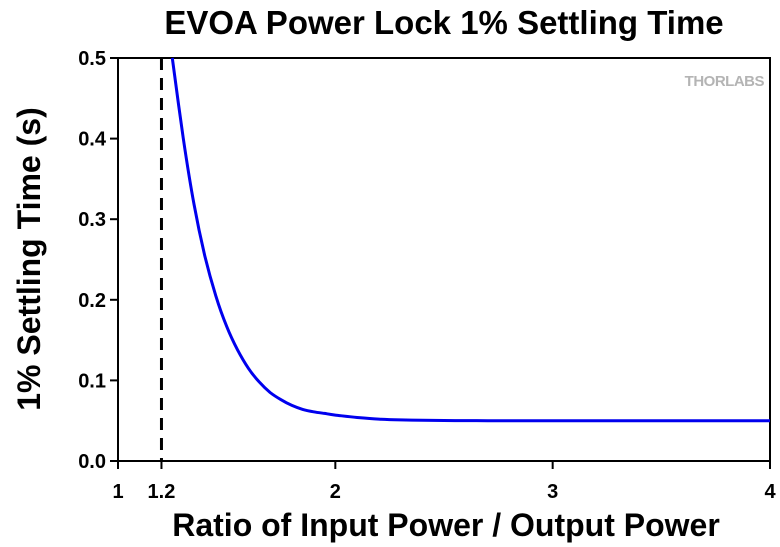  I want to click on y-tick-label: 0.2, so click(92, 301).